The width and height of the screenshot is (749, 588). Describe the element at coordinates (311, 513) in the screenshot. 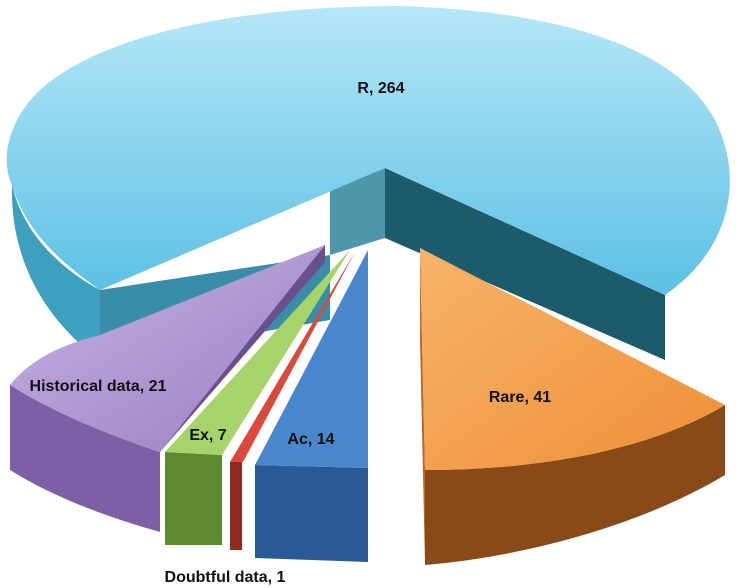

I see `slice-ac-side` at that location.